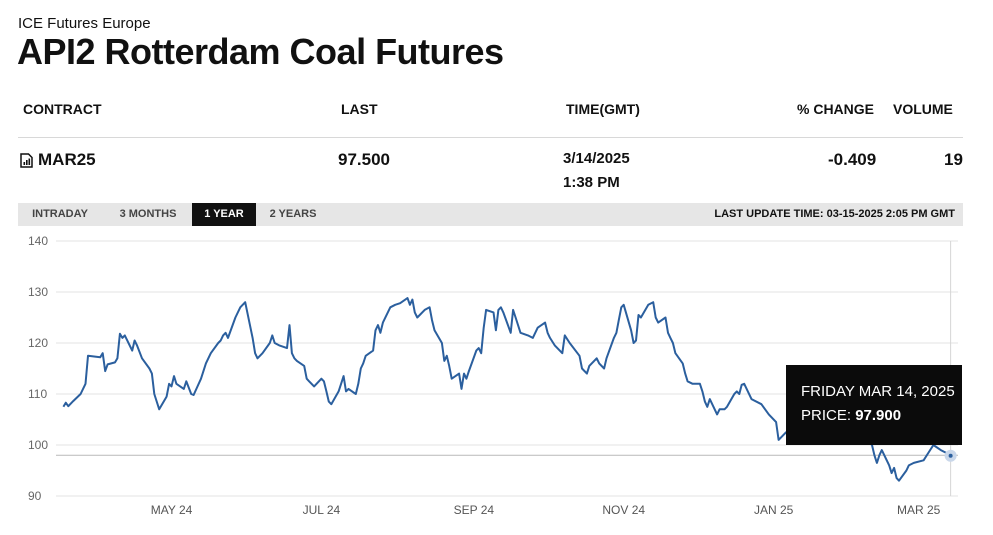 The image size is (993, 535). Describe the element at coordinates (359, 109) in the screenshot. I see `column-header-last: LAST` at that location.